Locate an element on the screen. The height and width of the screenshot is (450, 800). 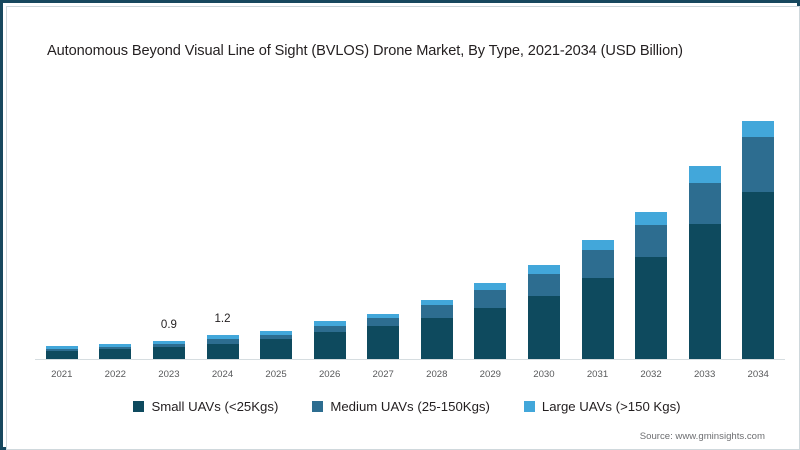
bar-segment-lg-2021 is located at coordinates (61, 347).